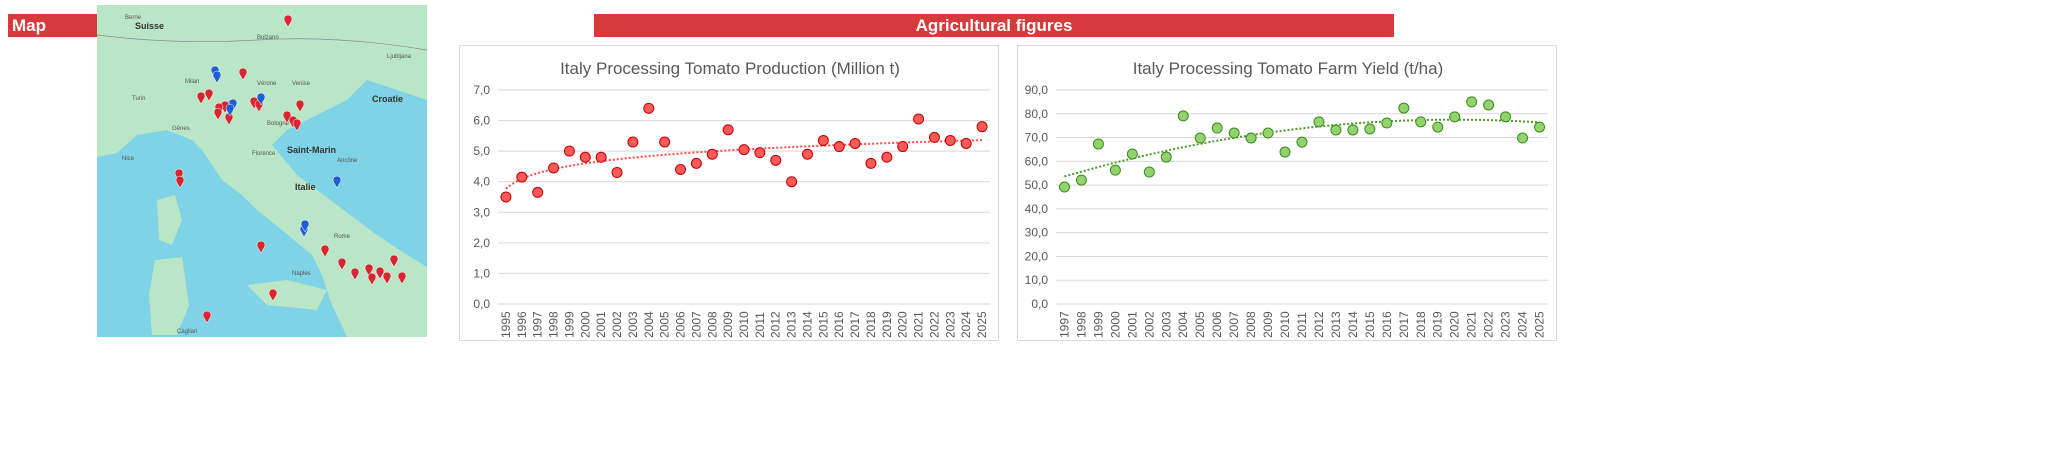 The height and width of the screenshot is (452, 2048). I want to click on agricultural-figures-header: Agricultural figures, so click(994, 25).